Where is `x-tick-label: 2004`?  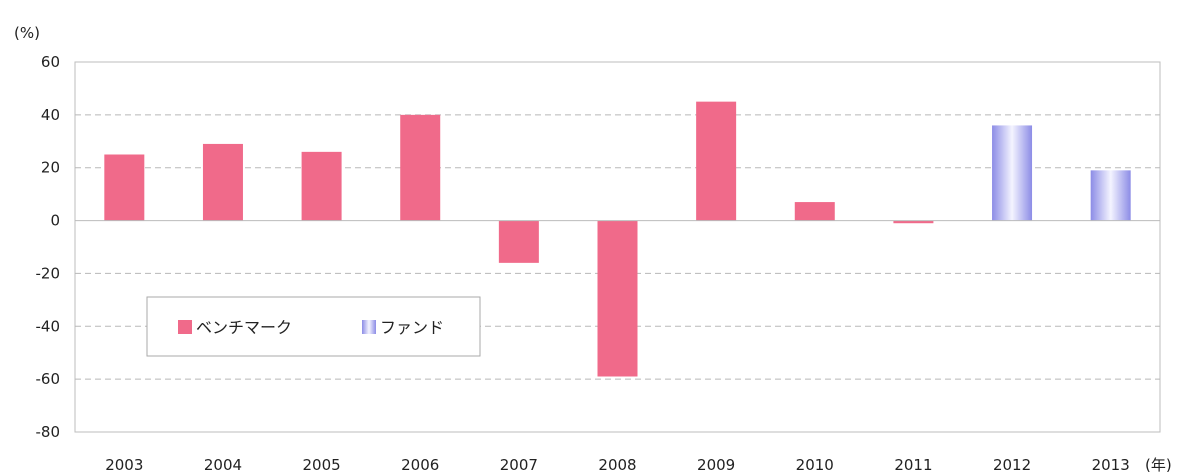
x-tick-label: 2004 is located at coordinates (223, 464).